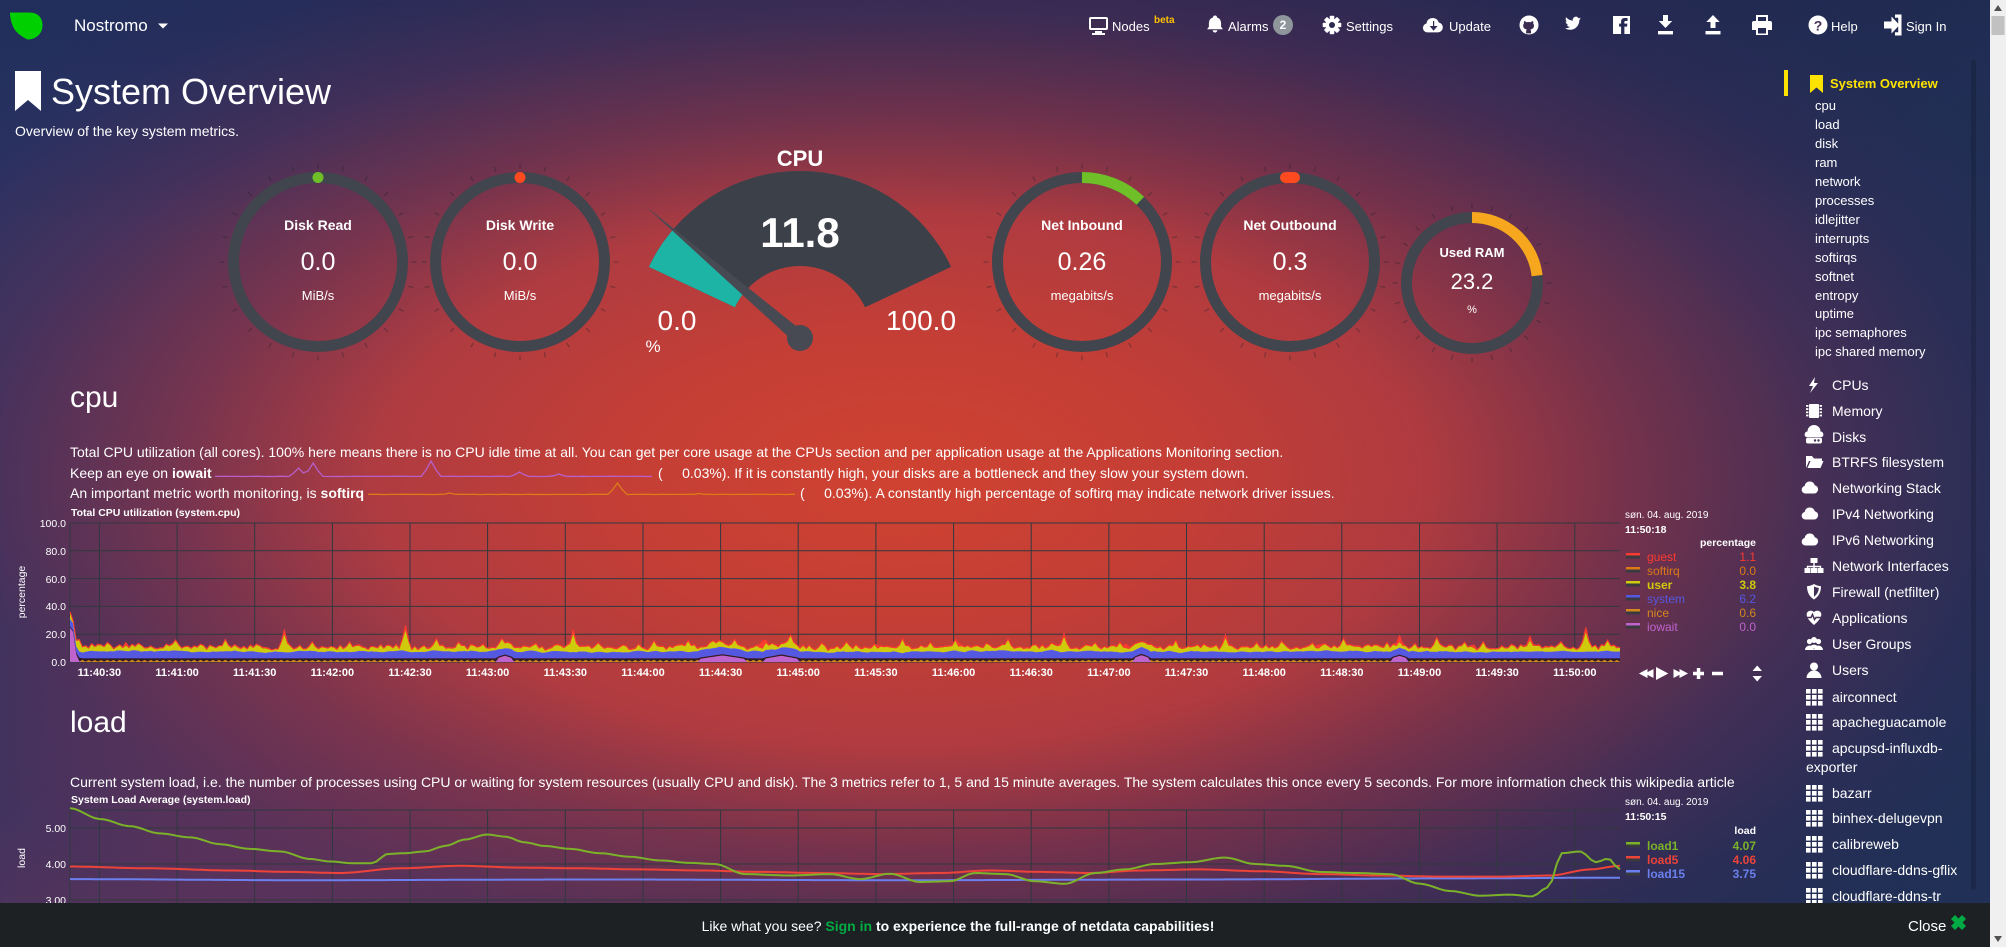 Image resolution: width=2006 pixels, height=947 pixels. Describe the element at coordinates (56, 901) in the screenshot. I see `svg-text: 3.00` at that location.